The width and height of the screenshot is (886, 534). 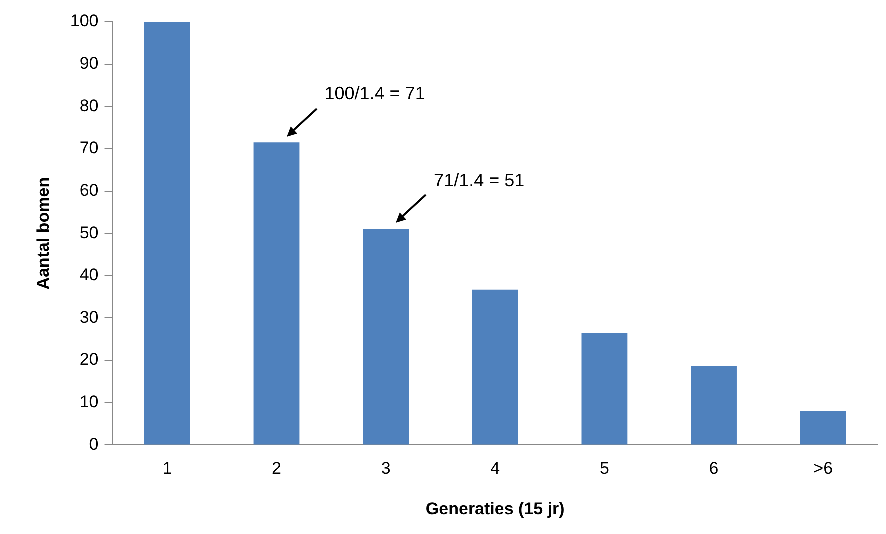 What do you see at coordinates (479, 180) in the screenshot?
I see `annotation: 71/1.4 = 51` at bounding box center [479, 180].